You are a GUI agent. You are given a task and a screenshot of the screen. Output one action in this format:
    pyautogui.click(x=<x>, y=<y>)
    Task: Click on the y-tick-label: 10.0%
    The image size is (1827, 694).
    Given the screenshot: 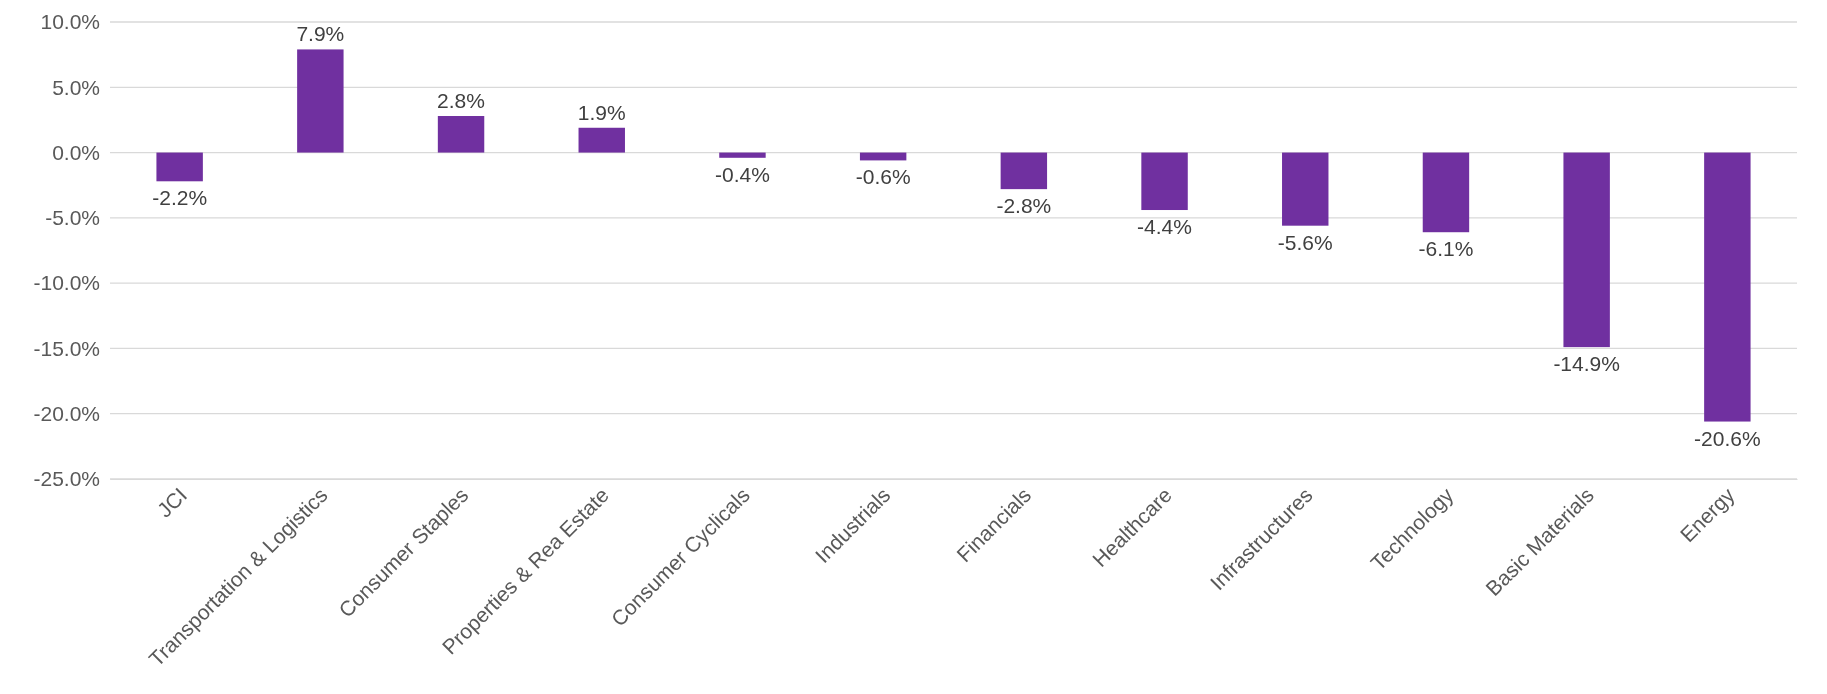 What is the action you would take?
    pyautogui.click(x=70, y=22)
    